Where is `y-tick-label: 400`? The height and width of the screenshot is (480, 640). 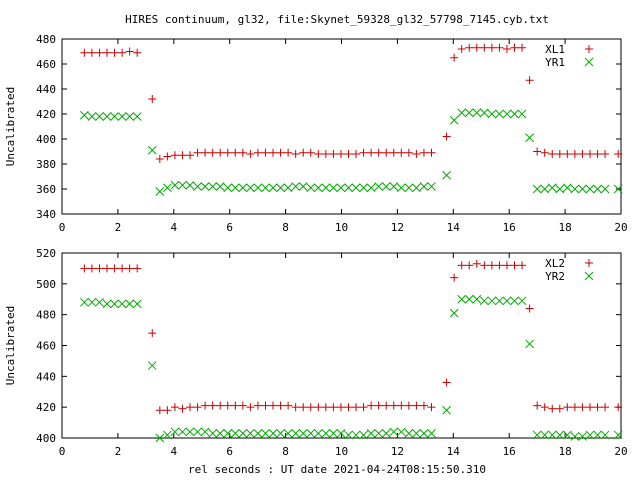 y-tick-label: 400 is located at coordinates (46, 438).